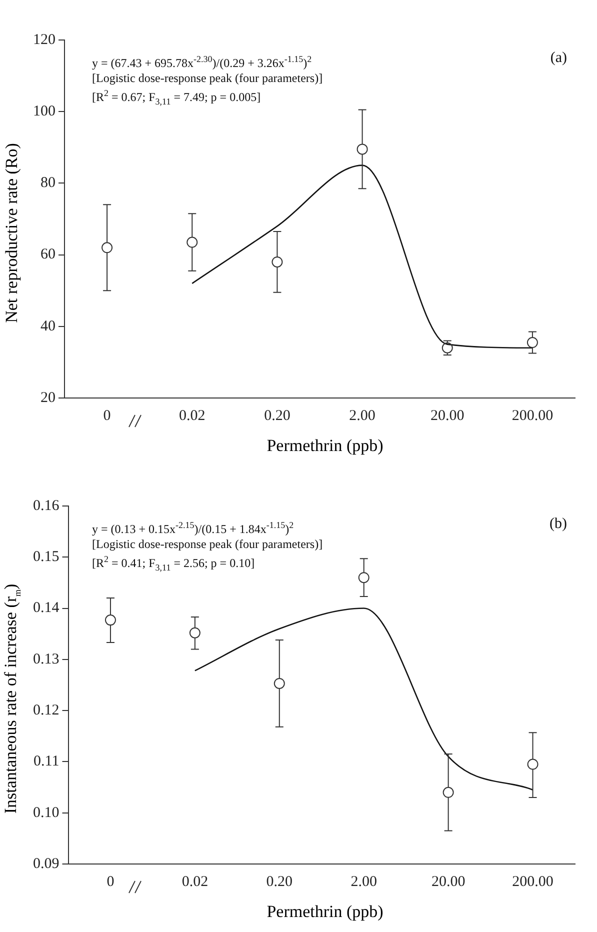  What do you see at coordinates (558, 524) in the screenshot?
I see `text: (b)` at bounding box center [558, 524].